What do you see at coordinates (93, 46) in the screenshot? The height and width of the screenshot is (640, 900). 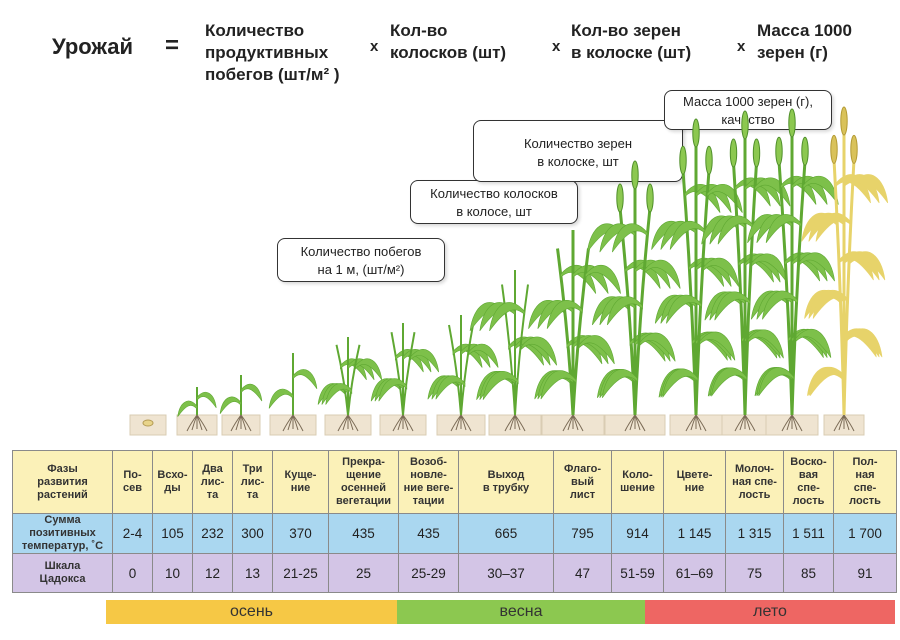 I see `formula-result: Урожай` at bounding box center [93, 46].